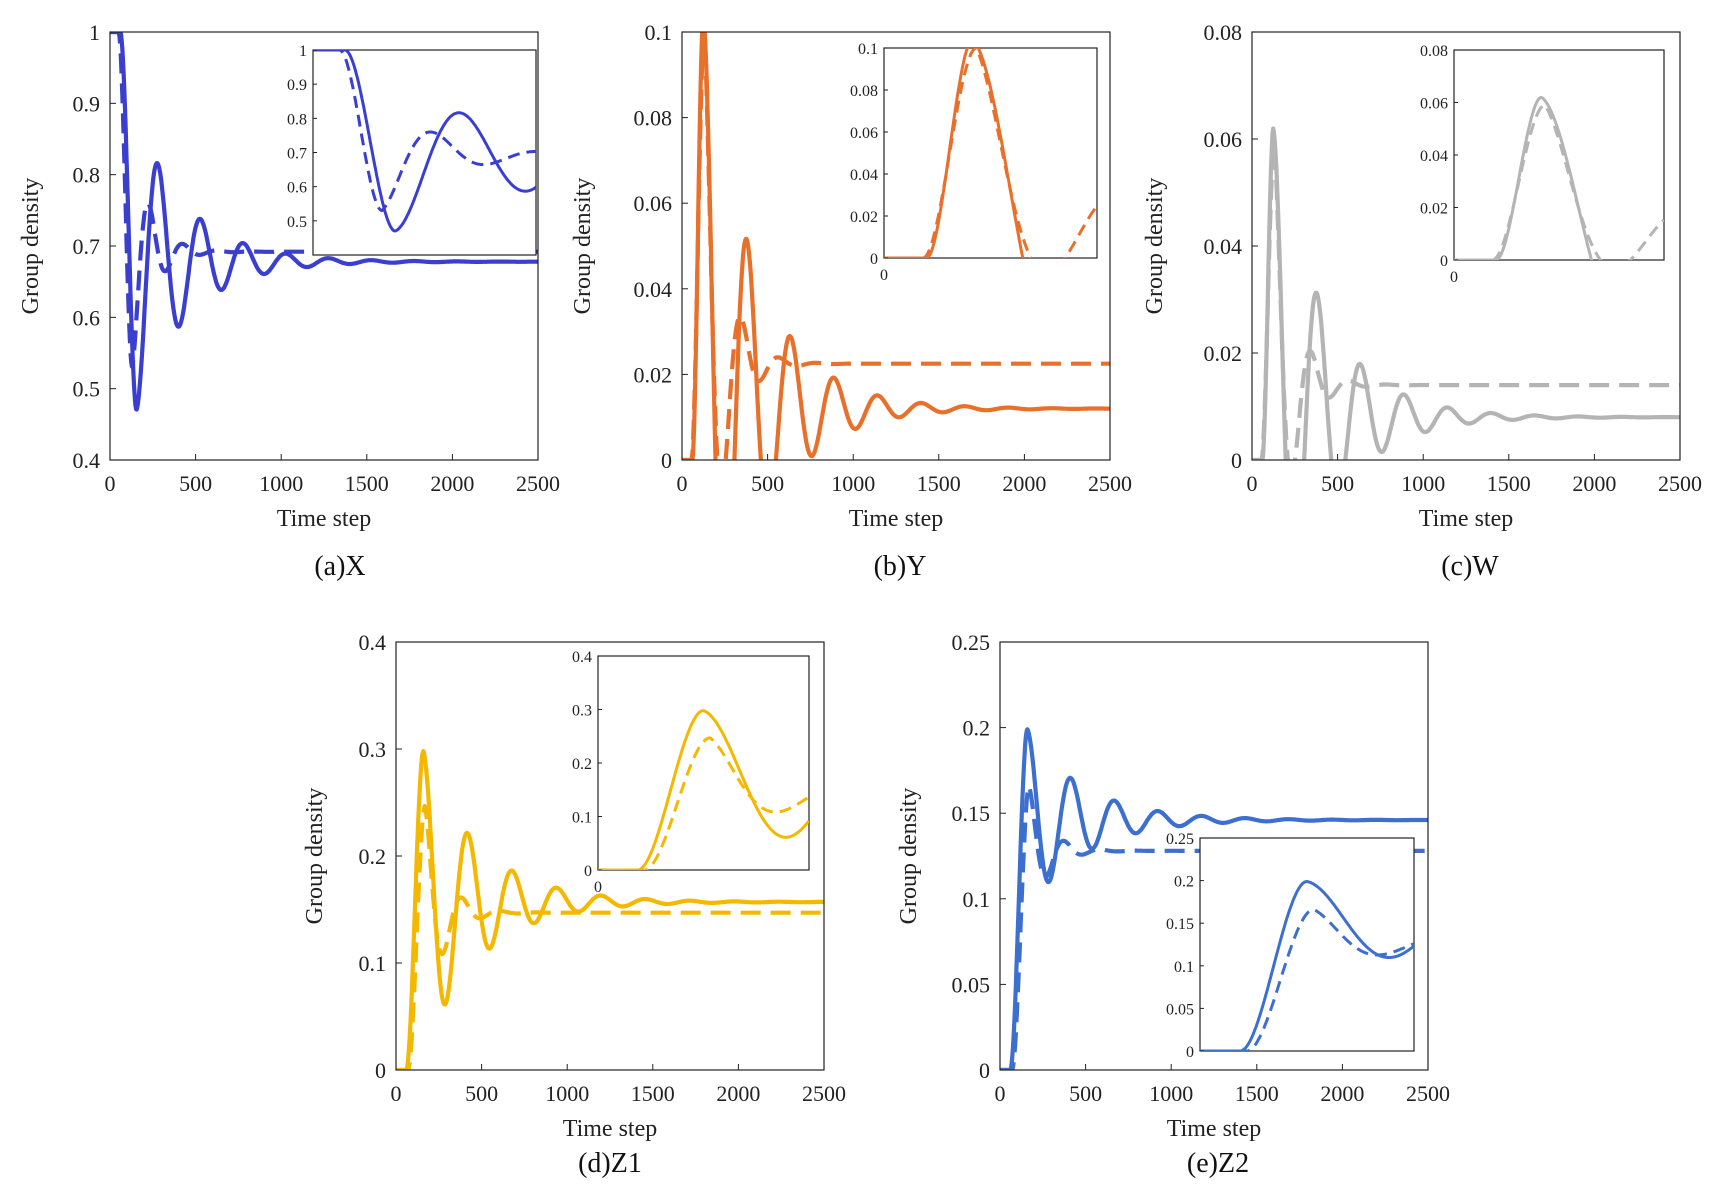  I want to click on inset-c: 0 0.02 0.04 0.06 0.08 0, so click(1542, 164).